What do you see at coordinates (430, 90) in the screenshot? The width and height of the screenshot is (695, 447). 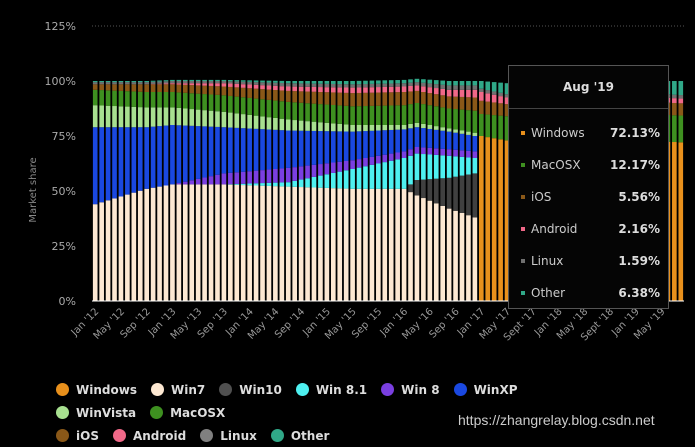 I see `bar-segment-android` at bounding box center [430, 90].